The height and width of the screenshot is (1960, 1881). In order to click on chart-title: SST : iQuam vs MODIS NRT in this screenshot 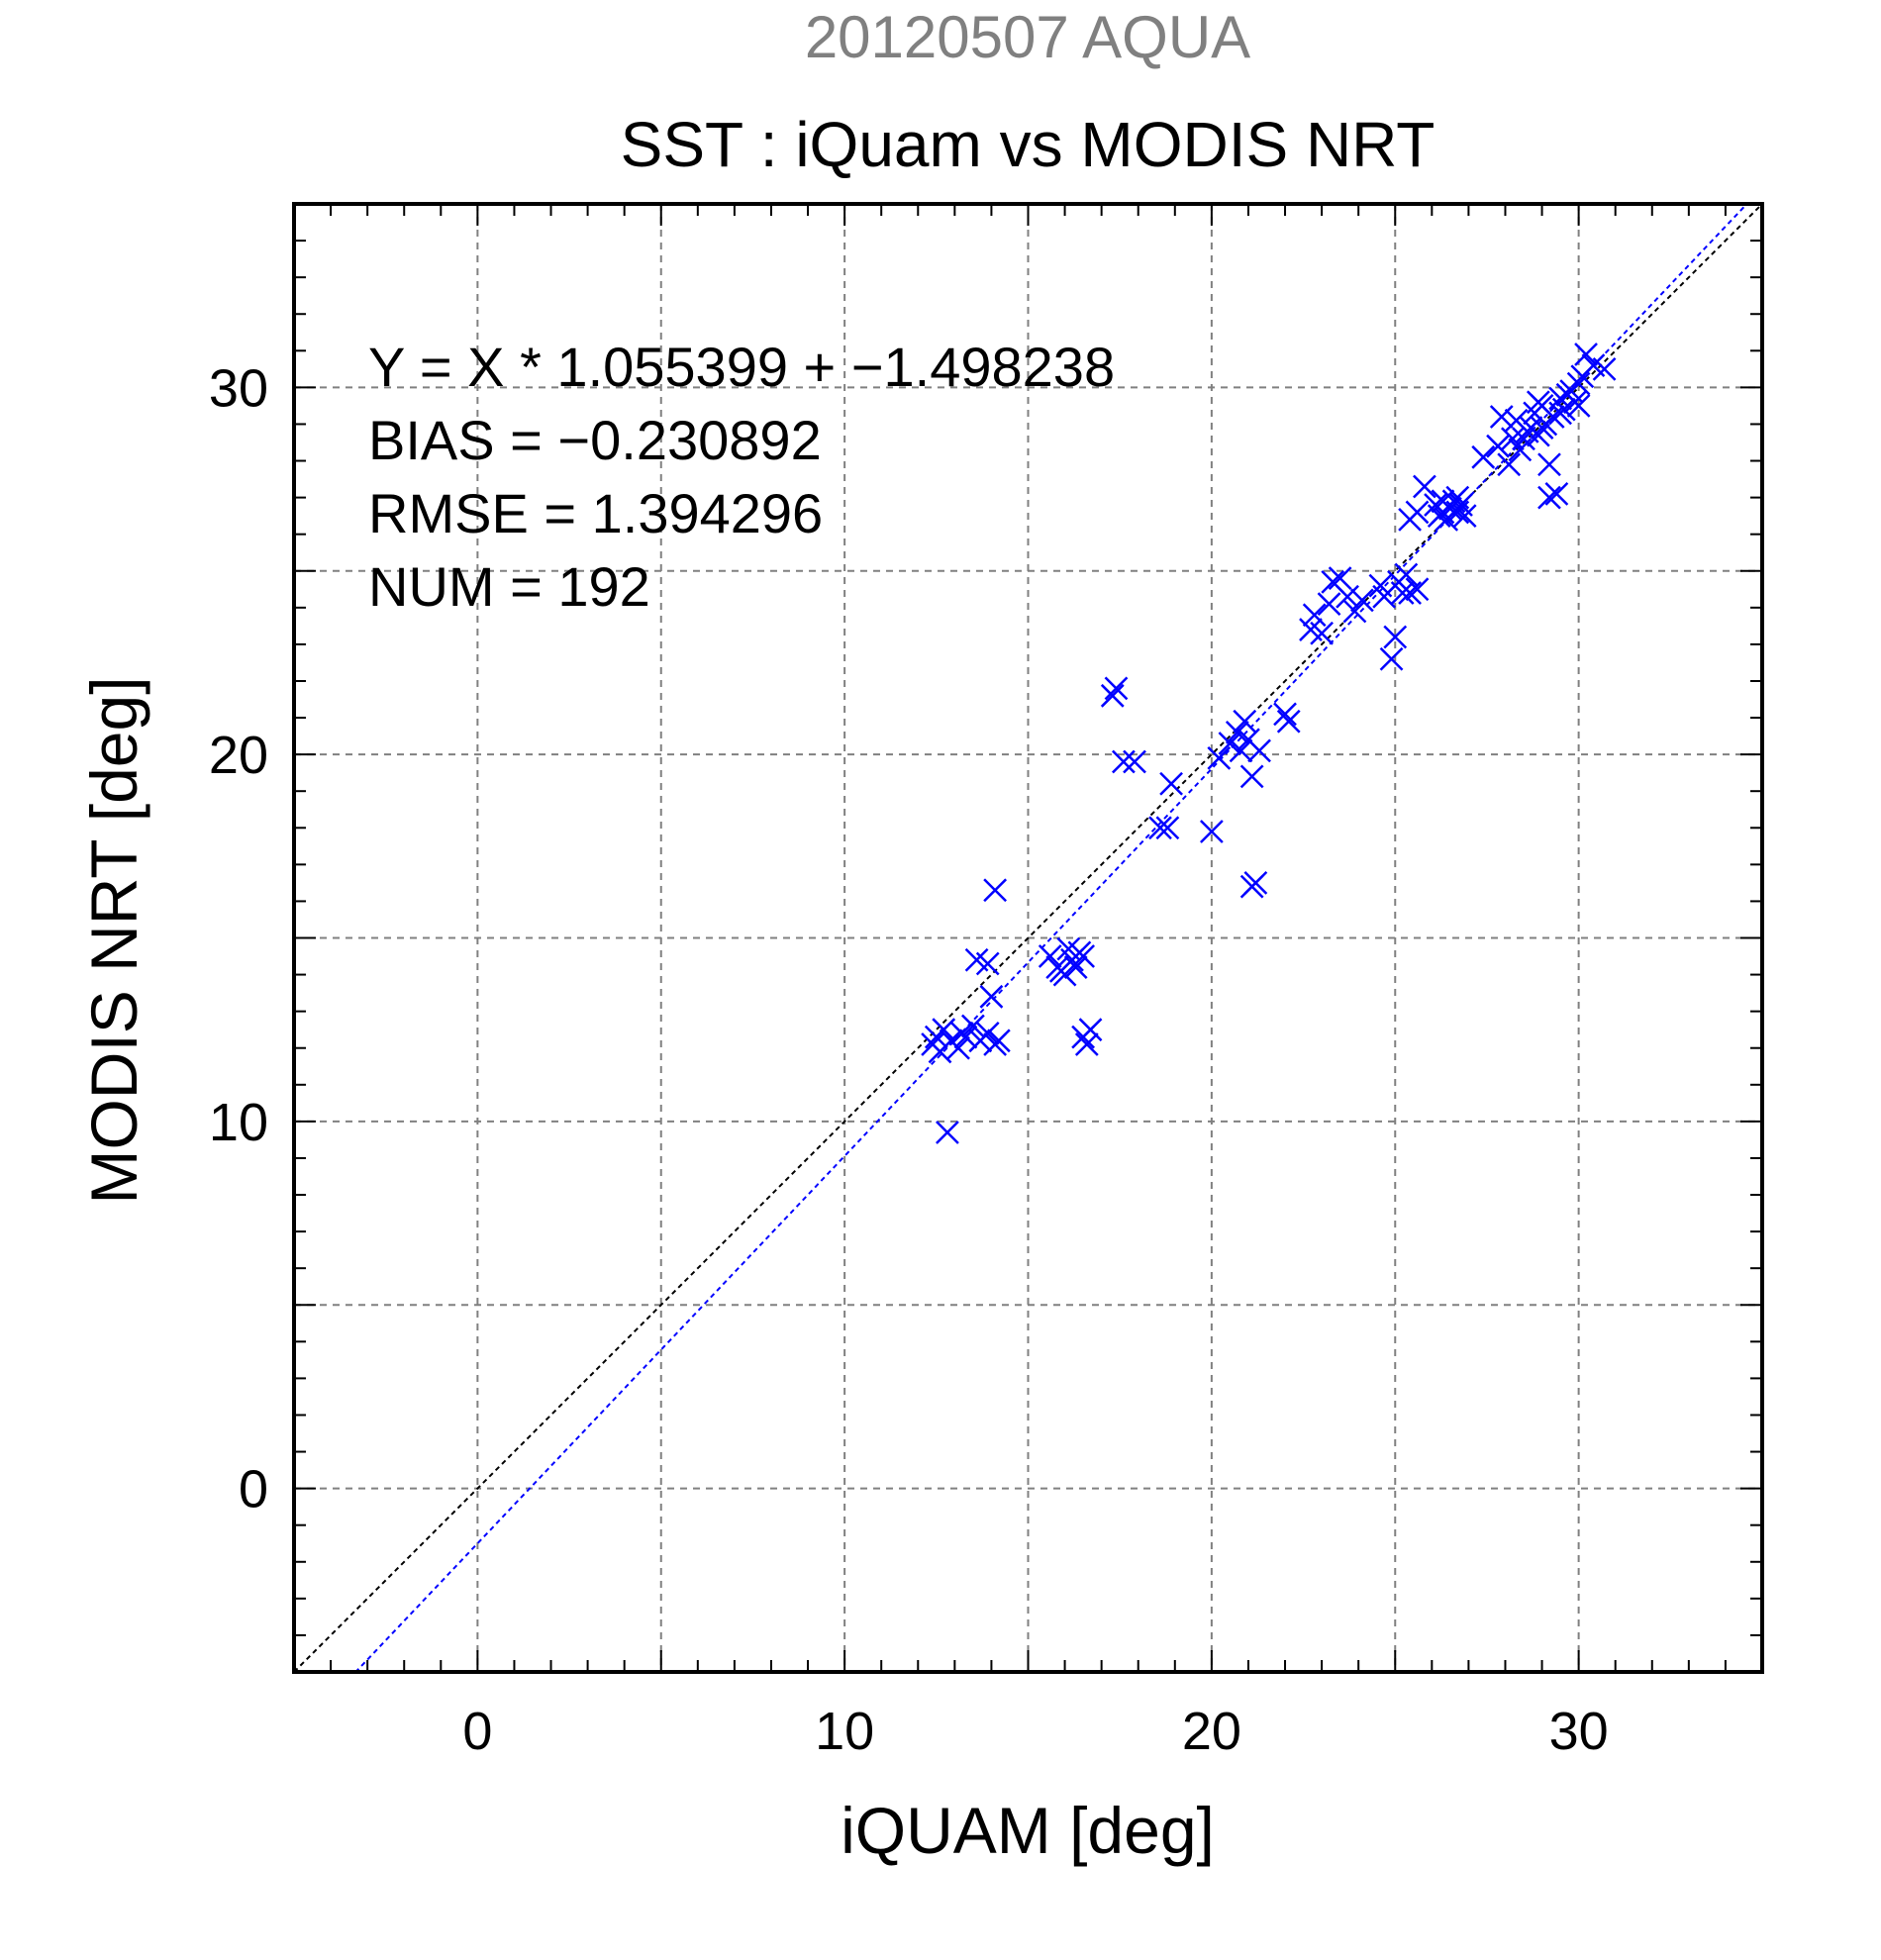, I will do `click(1028, 144)`.